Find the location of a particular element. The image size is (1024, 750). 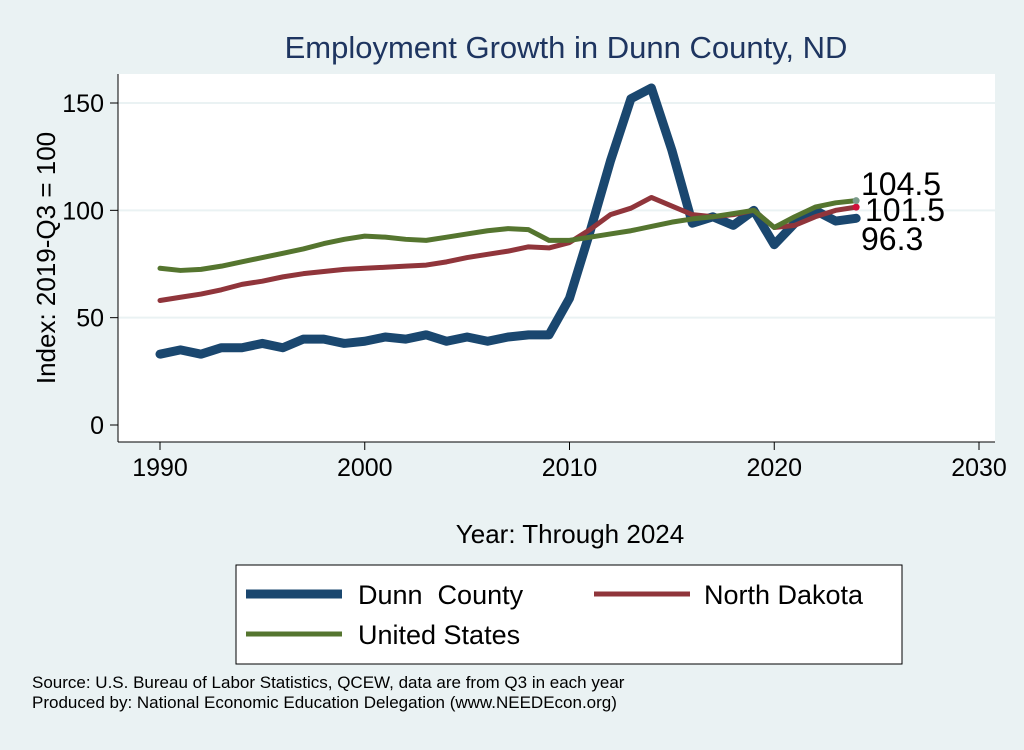

x-tick-label: 1990 is located at coordinates (160, 468).